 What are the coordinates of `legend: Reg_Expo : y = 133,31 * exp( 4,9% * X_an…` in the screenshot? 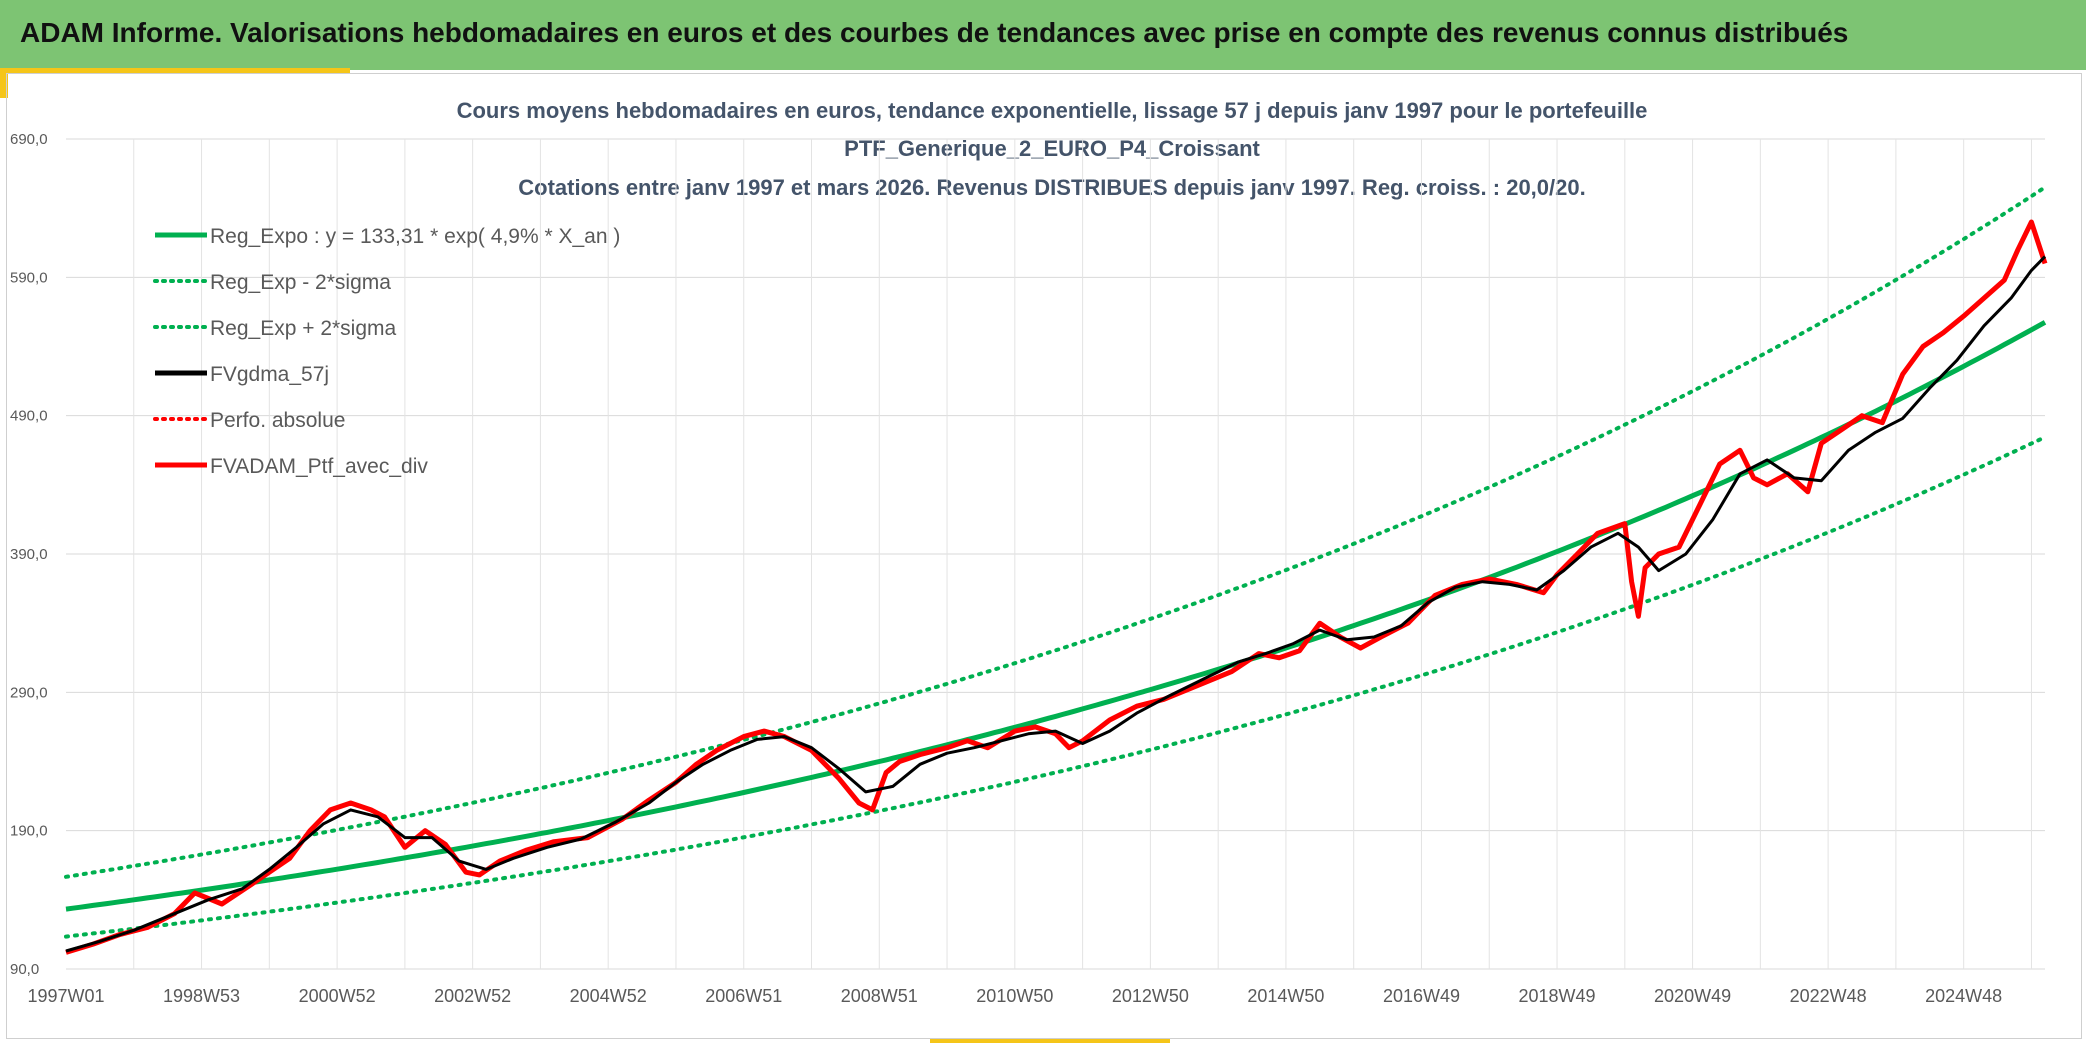 It's located at (386, 351).